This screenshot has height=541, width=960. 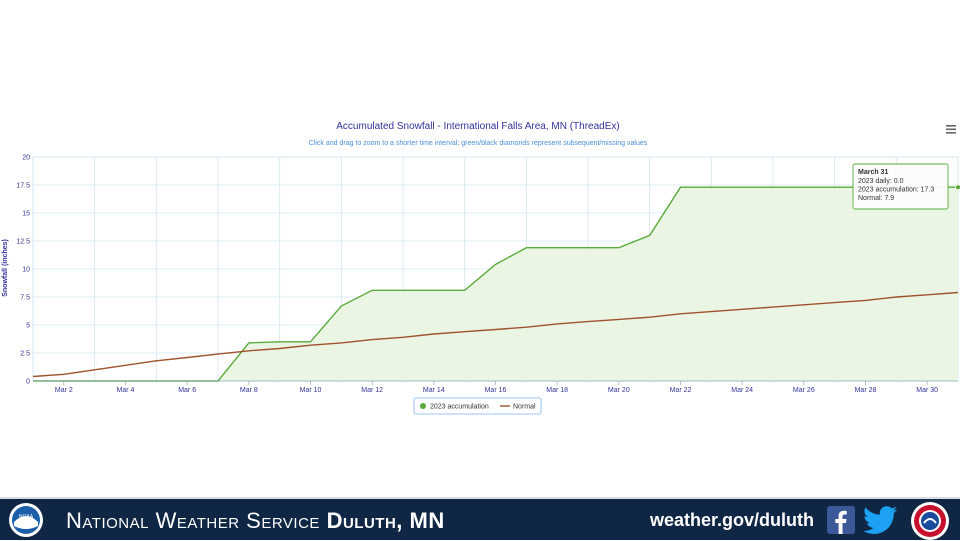 What do you see at coordinates (557, 390) in the screenshot?
I see `x-tick-label: Mar 18` at bounding box center [557, 390].